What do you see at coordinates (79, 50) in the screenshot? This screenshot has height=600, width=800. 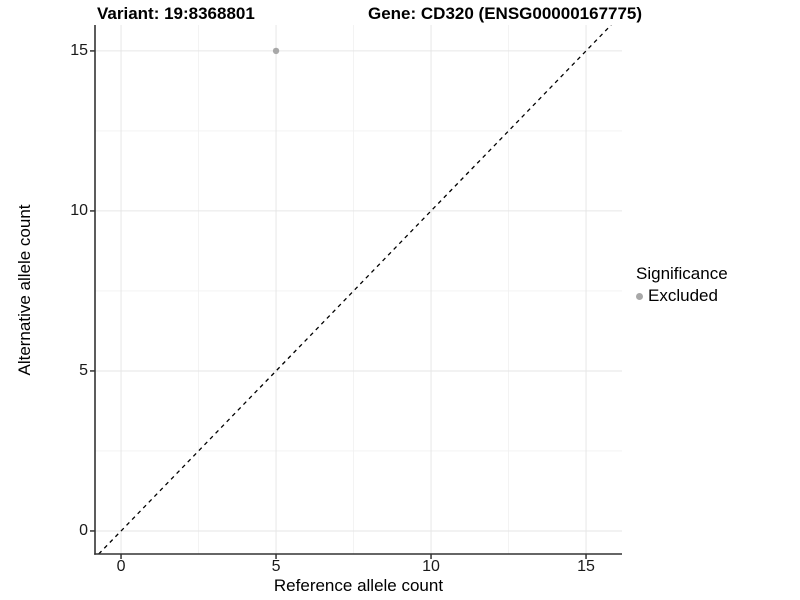 I see `y-tick-label: 15` at bounding box center [79, 50].